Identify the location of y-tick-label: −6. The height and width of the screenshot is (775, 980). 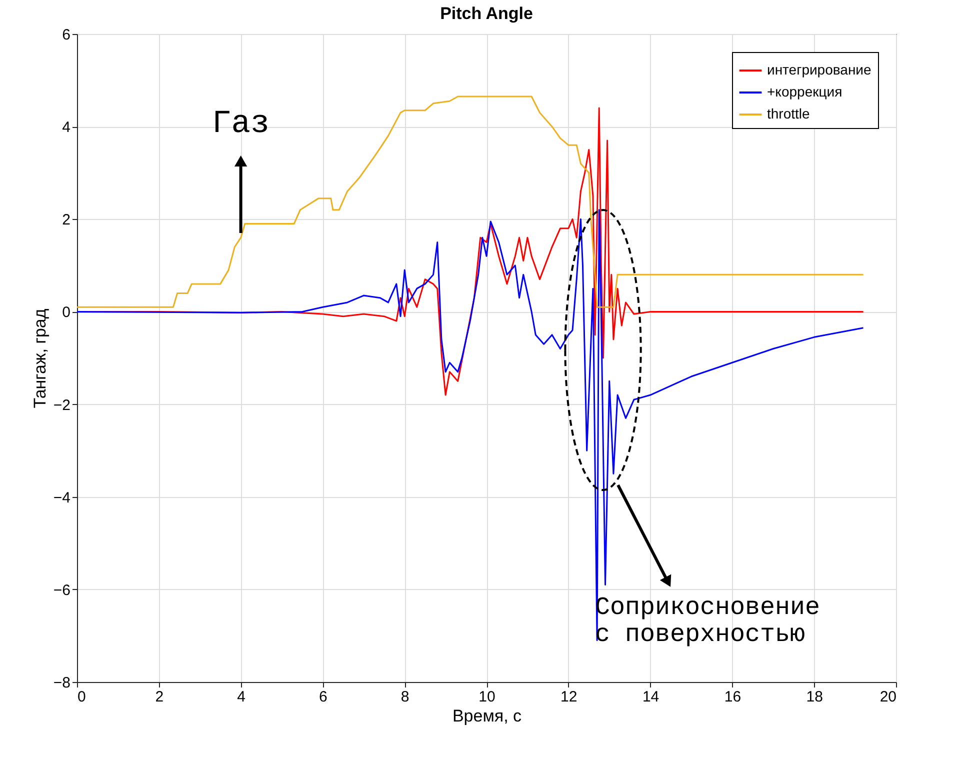
(61, 590).